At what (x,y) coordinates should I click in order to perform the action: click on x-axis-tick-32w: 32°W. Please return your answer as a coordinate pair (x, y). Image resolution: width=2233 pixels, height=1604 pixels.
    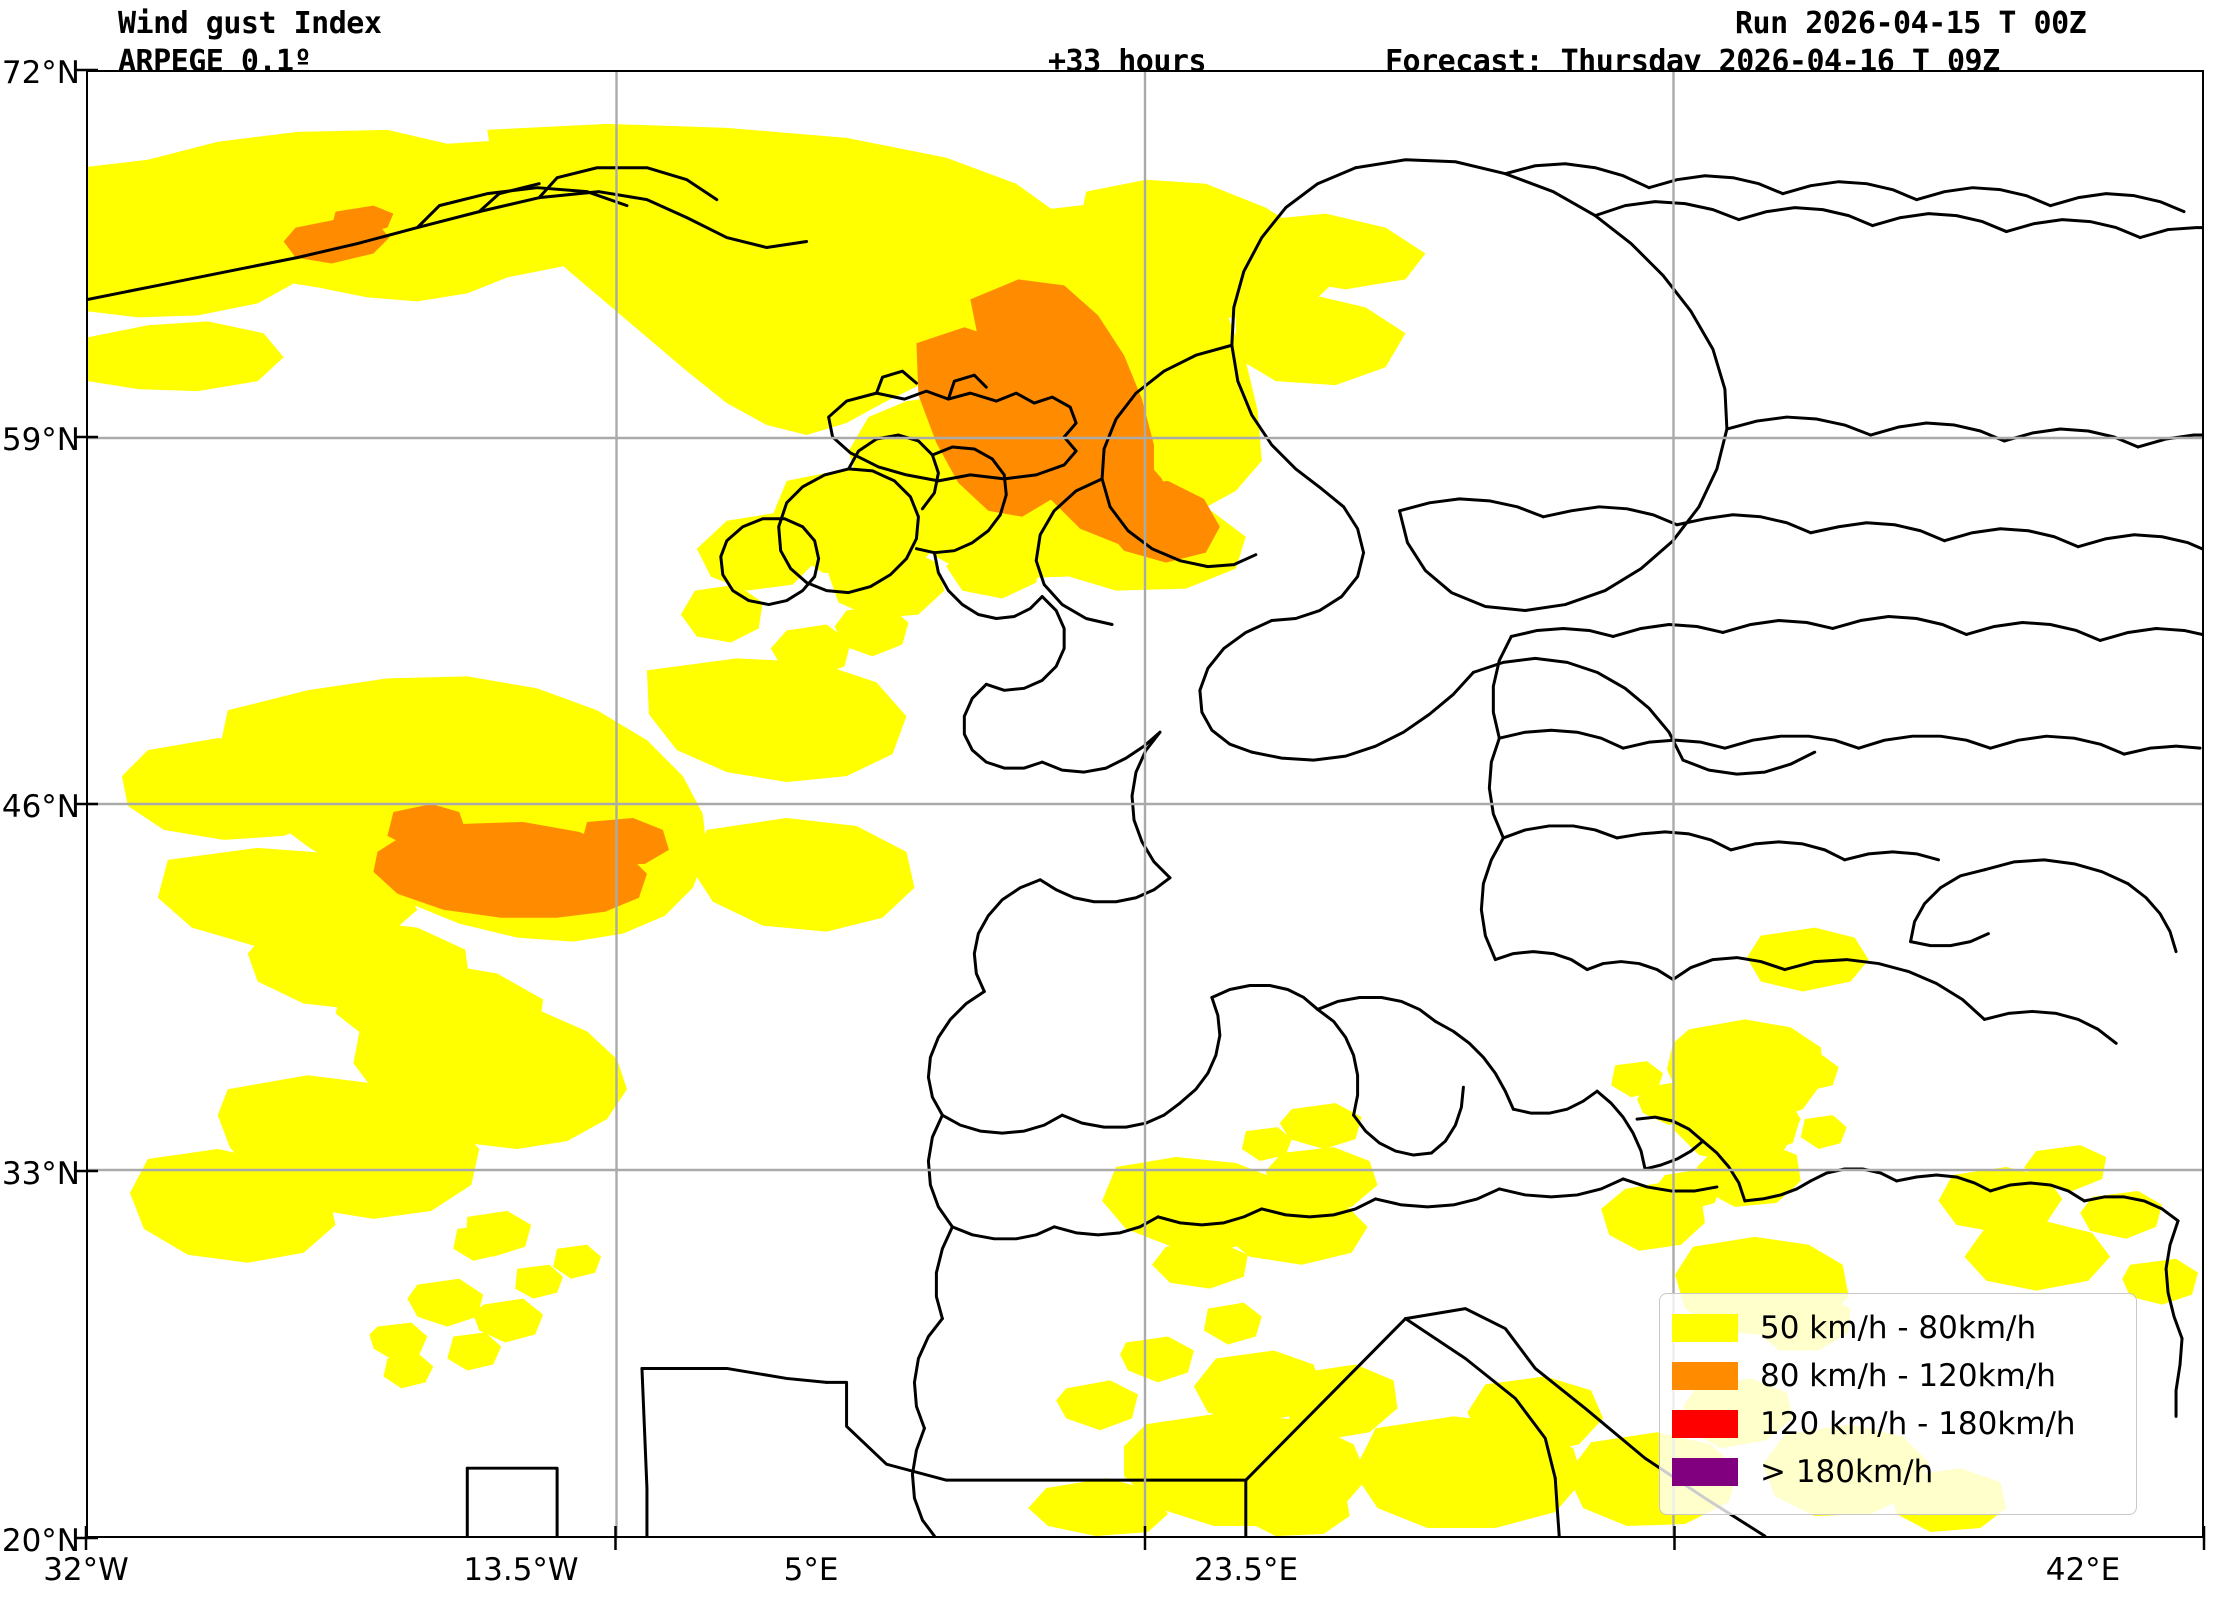
    Looking at the image, I should click on (86, 1570).